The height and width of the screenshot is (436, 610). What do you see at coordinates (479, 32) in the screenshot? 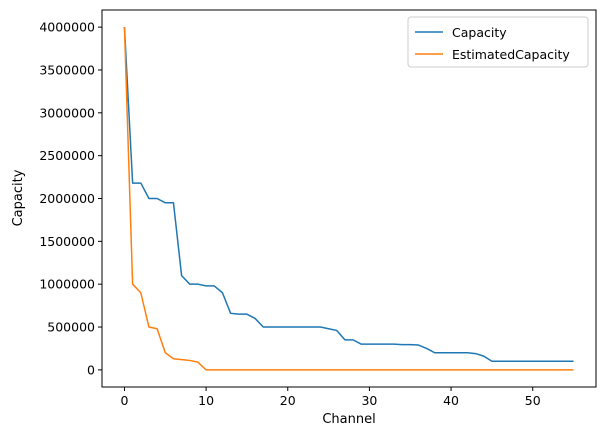
I see `legend-label-capacity: Capacity` at bounding box center [479, 32].